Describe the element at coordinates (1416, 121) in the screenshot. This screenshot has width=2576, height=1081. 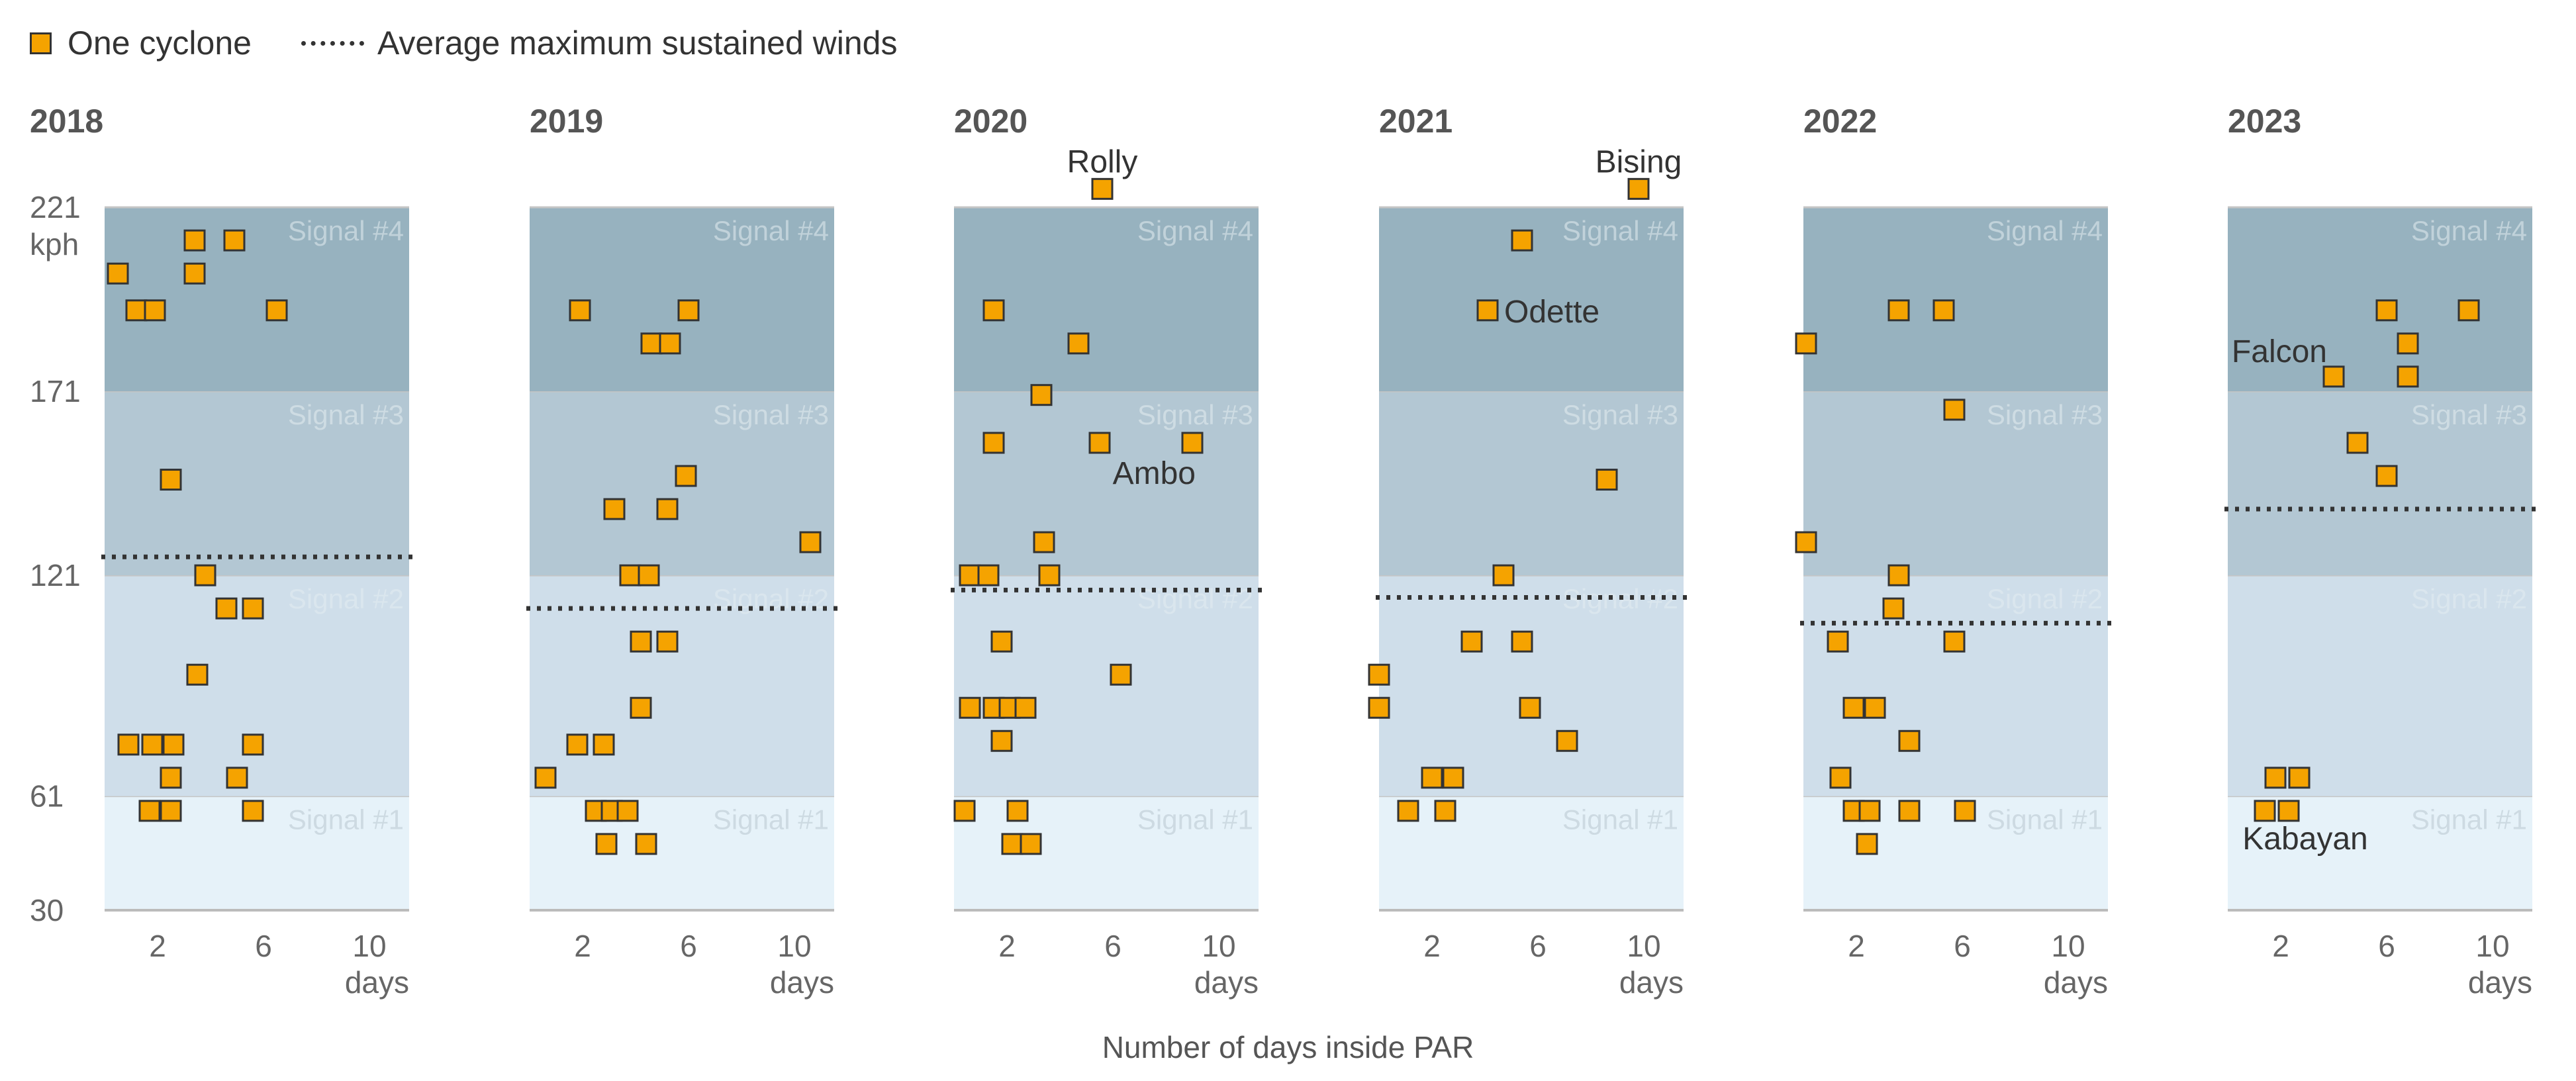
I see `panel-2021-title: 2021` at that location.